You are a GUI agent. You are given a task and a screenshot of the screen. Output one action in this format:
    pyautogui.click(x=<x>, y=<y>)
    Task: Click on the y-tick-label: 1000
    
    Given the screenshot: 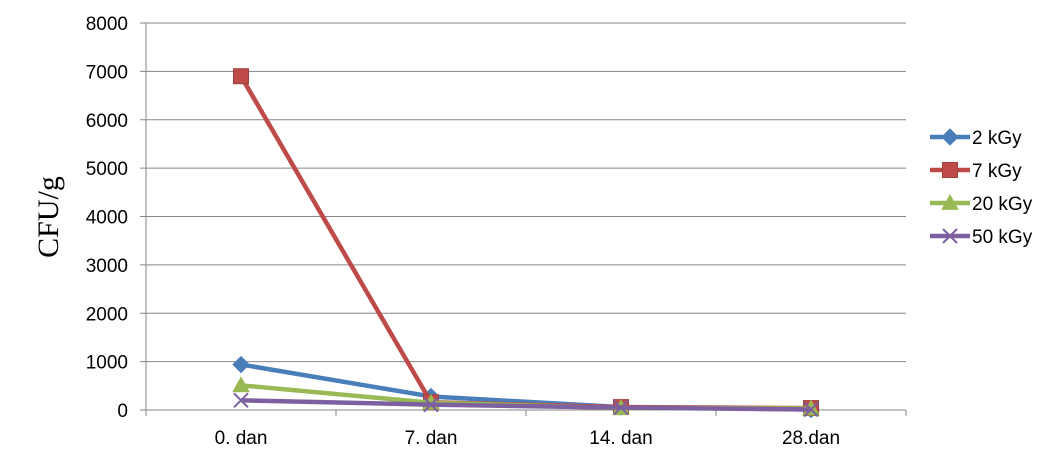 What is the action you would take?
    pyautogui.click(x=107, y=363)
    